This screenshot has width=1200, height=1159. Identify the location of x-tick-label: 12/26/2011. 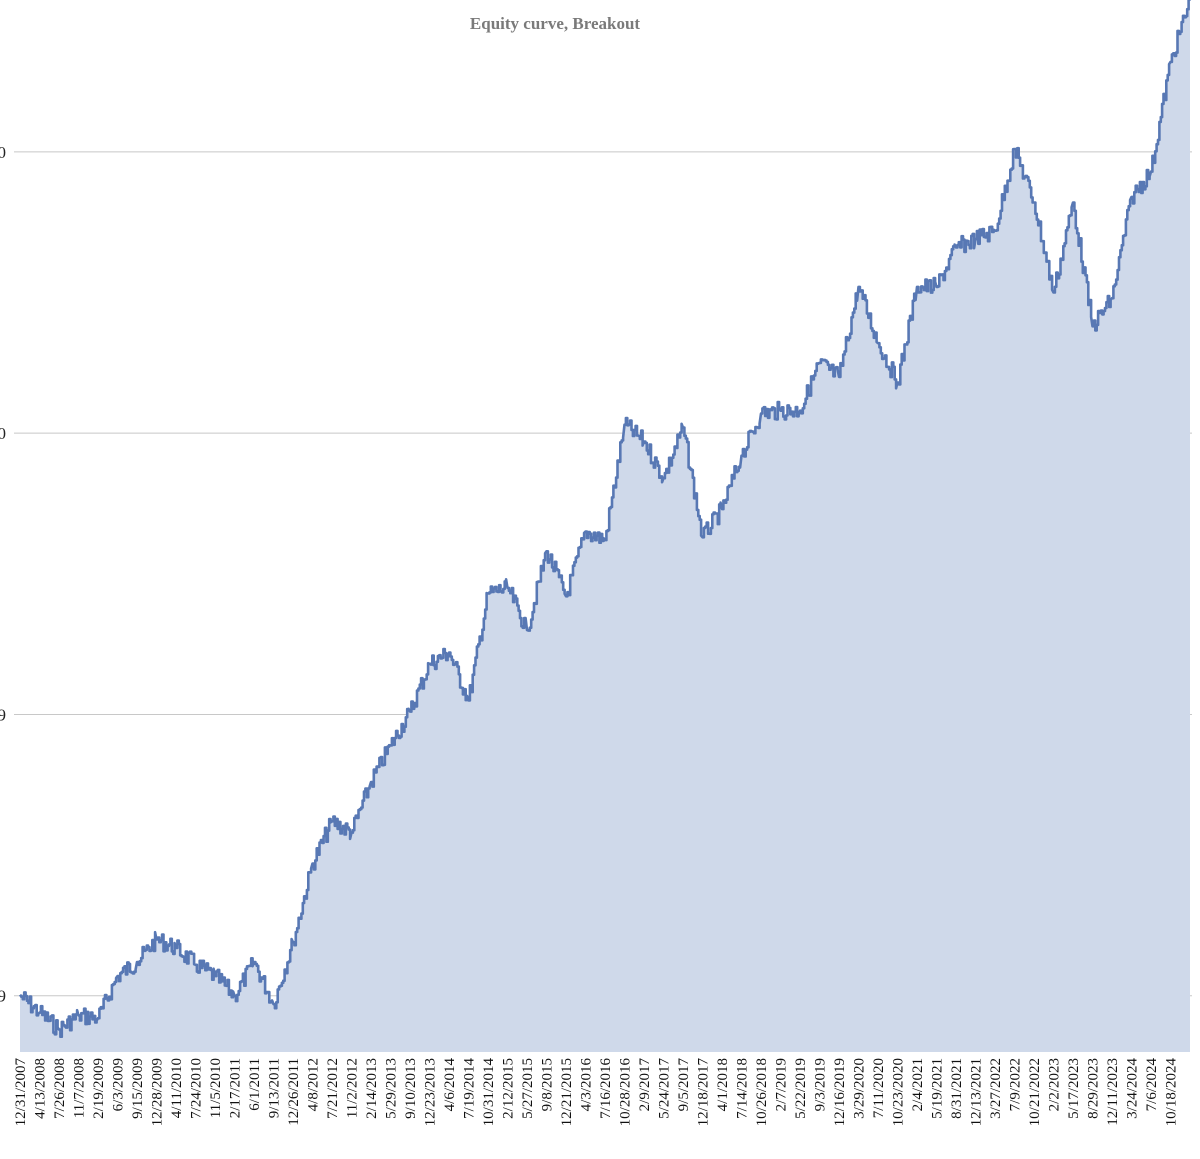
(294, 1092).